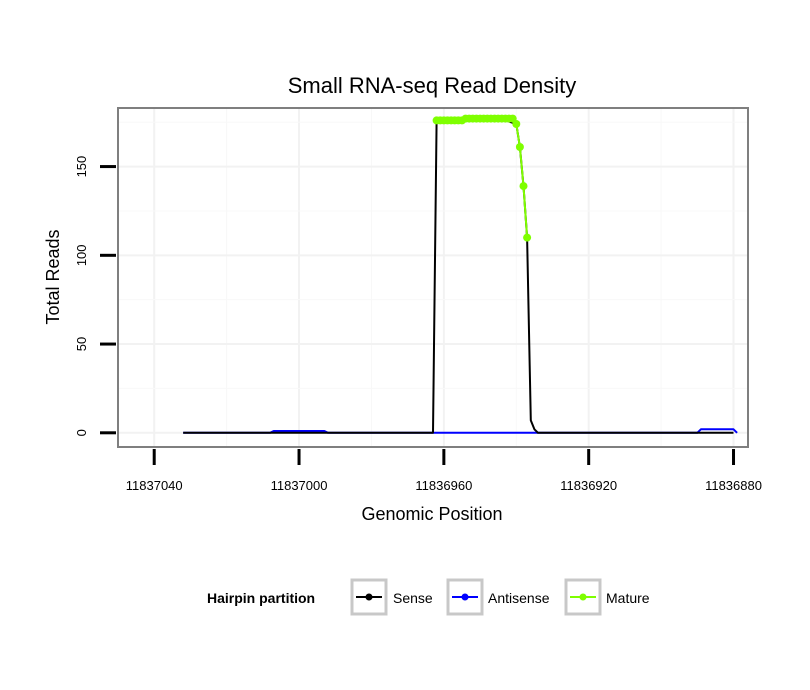 Image resolution: width=810 pixels, height=690 pixels. I want to click on y-axis-title: Total Reads, so click(53, 276).